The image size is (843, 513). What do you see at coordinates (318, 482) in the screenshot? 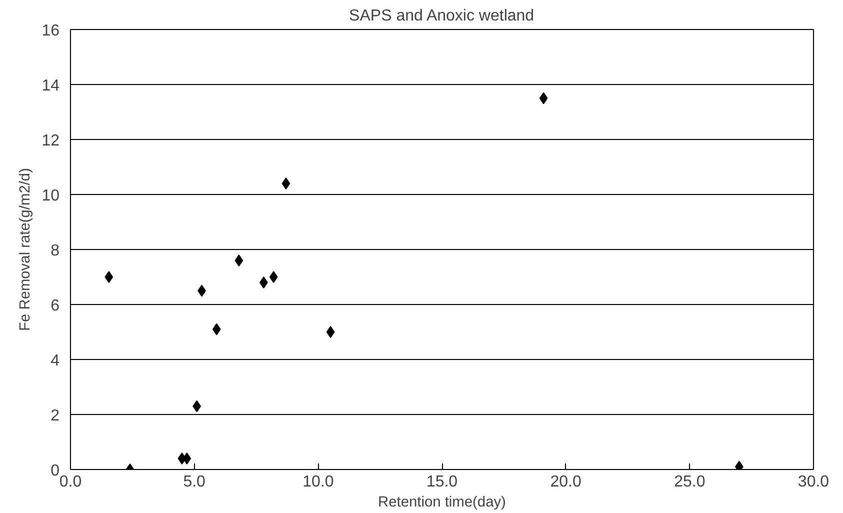
I see `x-tick-label: 10.0` at bounding box center [318, 482].